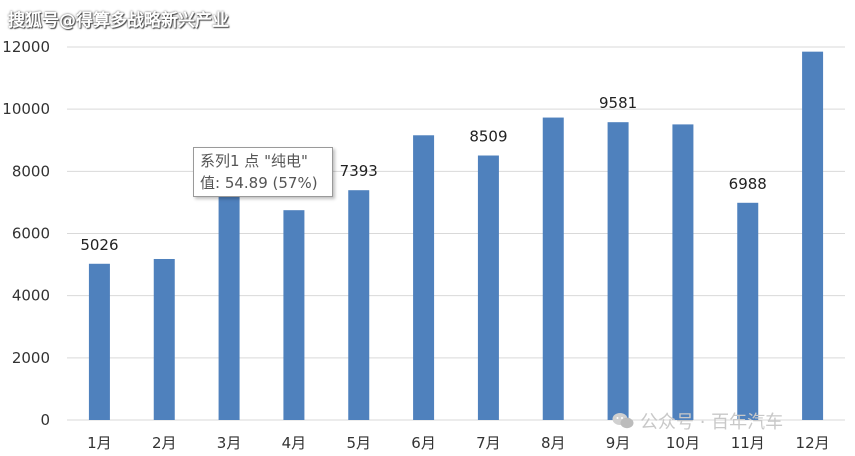 Image resolution: width=855 pixels, height=456 pixels. What do you see at coordinates (618, 443) in the screenshot?
I see `x-tick-label: 9月` at bounding box center [618, 443].